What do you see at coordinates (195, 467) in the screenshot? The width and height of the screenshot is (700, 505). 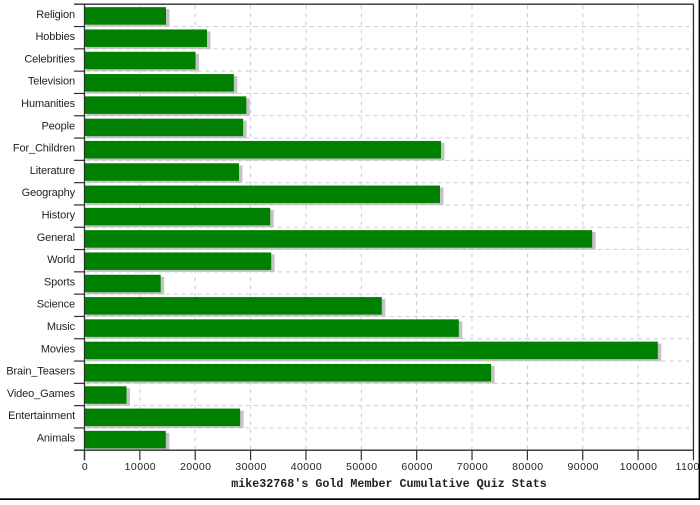 I see `svg-text: 20000` at bounding box center [195, 467].